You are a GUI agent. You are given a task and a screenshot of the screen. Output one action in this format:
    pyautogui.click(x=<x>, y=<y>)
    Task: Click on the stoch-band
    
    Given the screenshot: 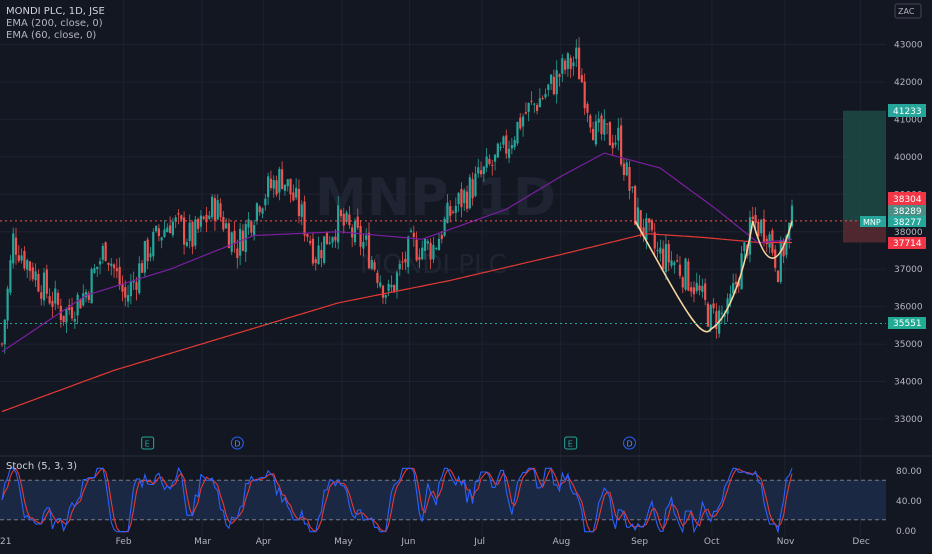 What is the action you would take?
    pyautogui.click(x=443, y=500)
    